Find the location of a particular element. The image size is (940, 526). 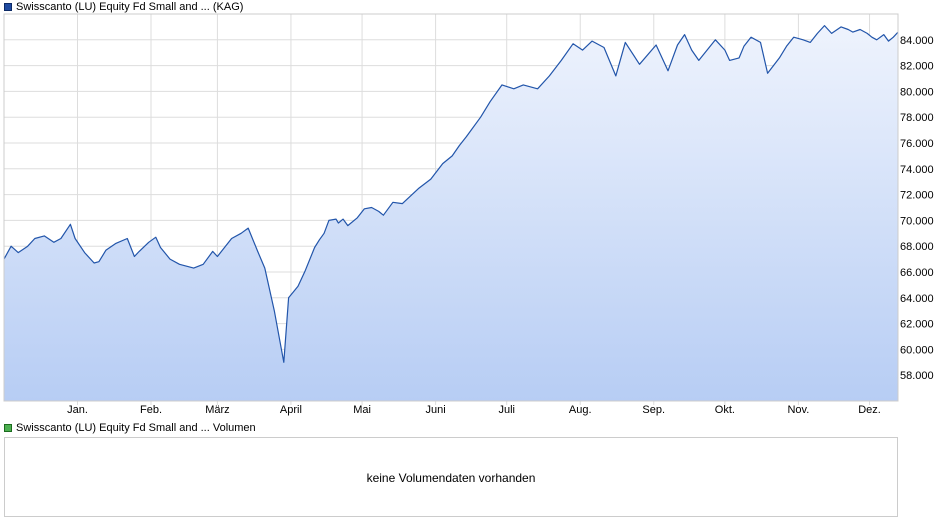

x-tick-label: Dez. is located at coordinates (869, 410).